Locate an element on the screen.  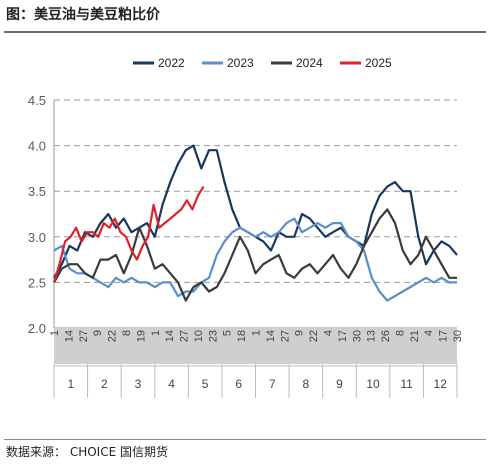
month-label: 3 is located at coordinates (138, 384).